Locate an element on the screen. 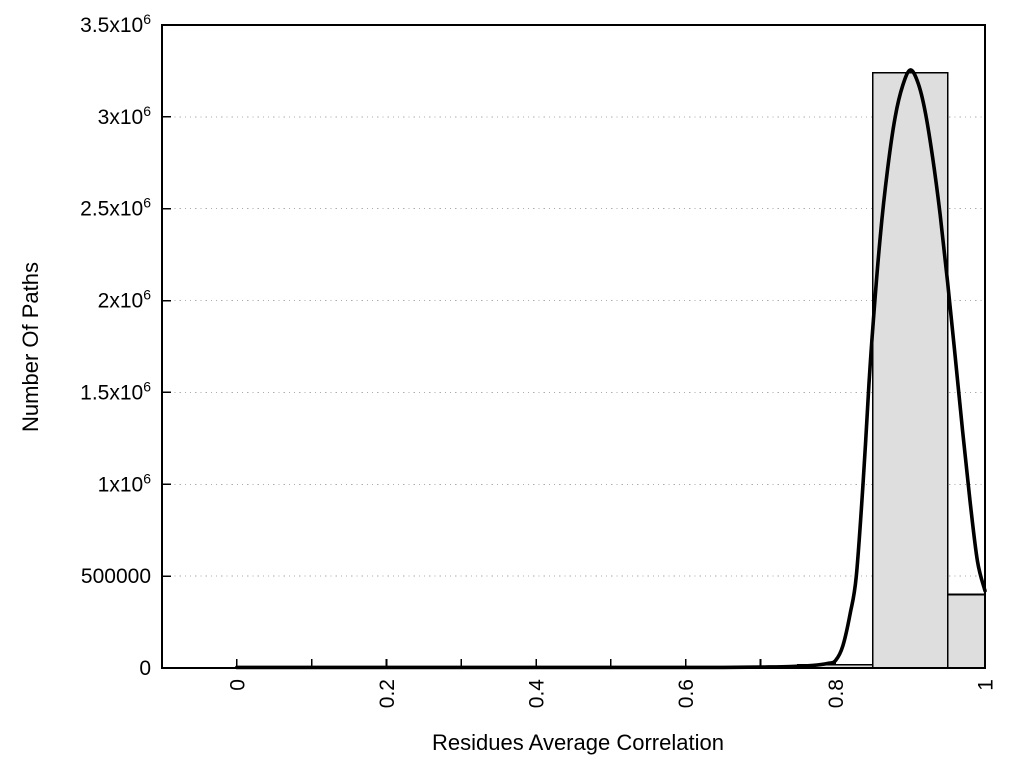 This screenshot has height=768, width=1024. y-tick-label: 2.5x10⁶ is located at coordinates (115, 208).